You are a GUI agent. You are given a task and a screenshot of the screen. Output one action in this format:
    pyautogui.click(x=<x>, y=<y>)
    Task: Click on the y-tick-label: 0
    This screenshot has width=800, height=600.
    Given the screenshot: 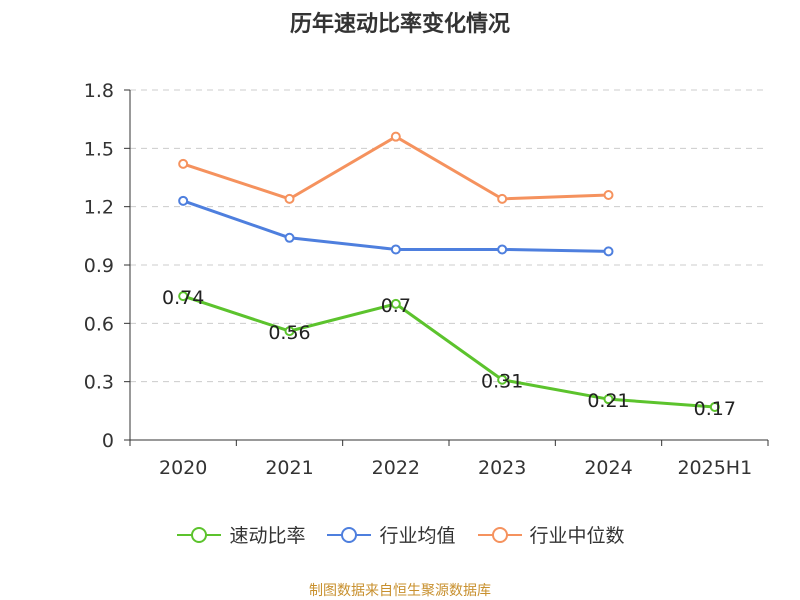 What is the action you would take?
    pyautogui.click(x=108, y=441)
    